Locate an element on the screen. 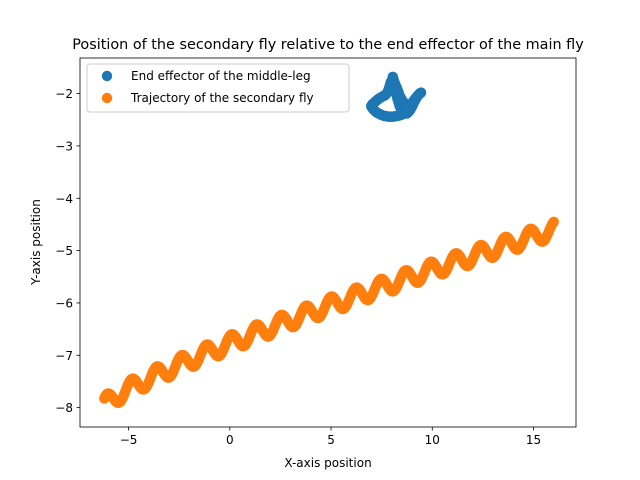 Image resolution: width=640 pixels, height=480 pixels. x-tick-label: 15 is located at coordinates (533, 440).